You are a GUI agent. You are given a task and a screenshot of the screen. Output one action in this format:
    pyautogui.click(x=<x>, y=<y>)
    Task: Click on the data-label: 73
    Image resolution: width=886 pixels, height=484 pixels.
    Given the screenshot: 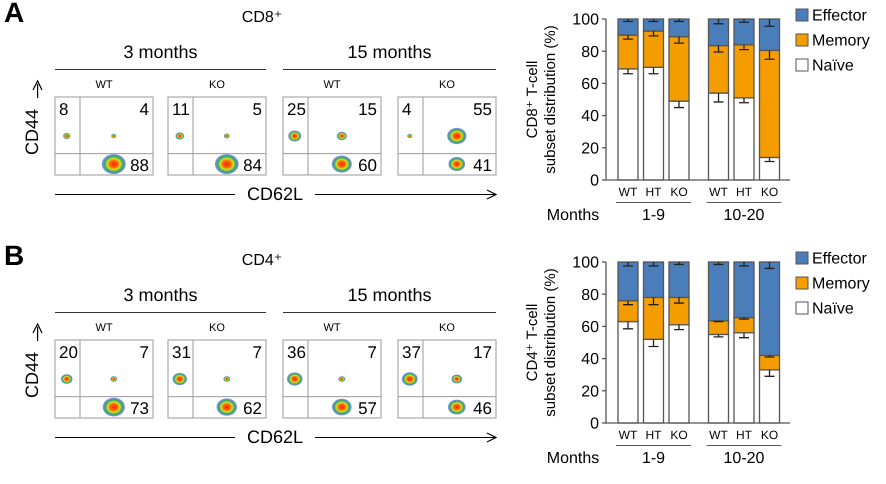 What is the action you would take?
    pyautogui.click(x=139, y=408)
    